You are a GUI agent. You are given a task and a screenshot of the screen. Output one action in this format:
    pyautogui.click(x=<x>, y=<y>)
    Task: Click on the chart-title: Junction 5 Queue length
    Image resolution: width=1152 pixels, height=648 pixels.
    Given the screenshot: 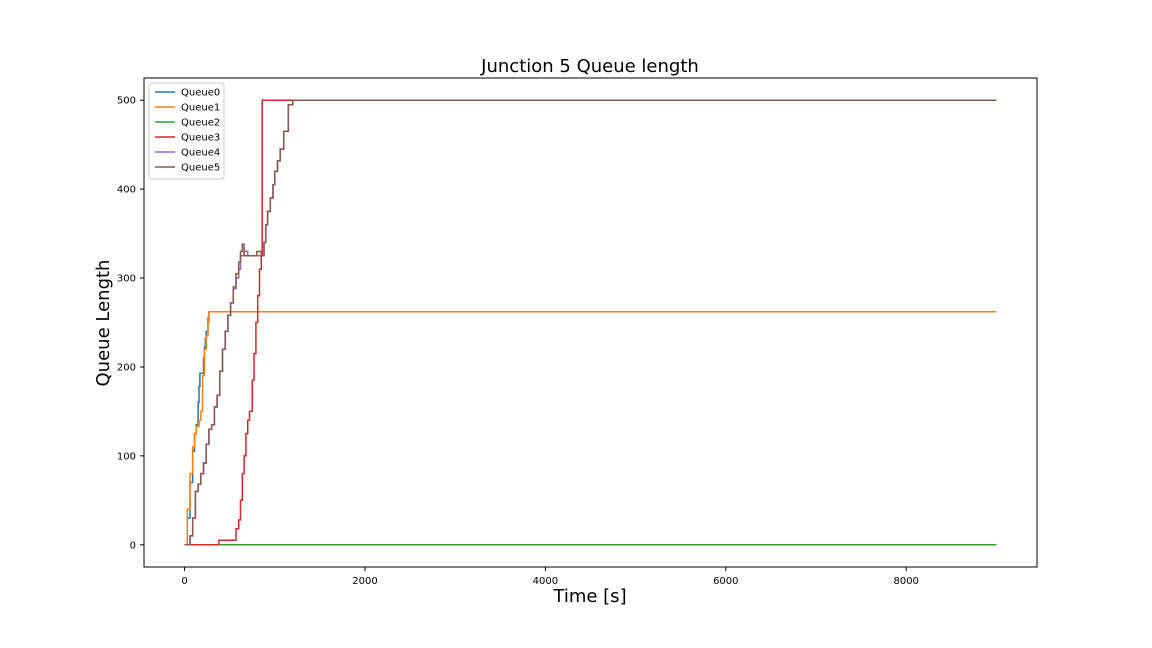 What is the action you would take?
    pyautogui.click(x=589, y=66)
    